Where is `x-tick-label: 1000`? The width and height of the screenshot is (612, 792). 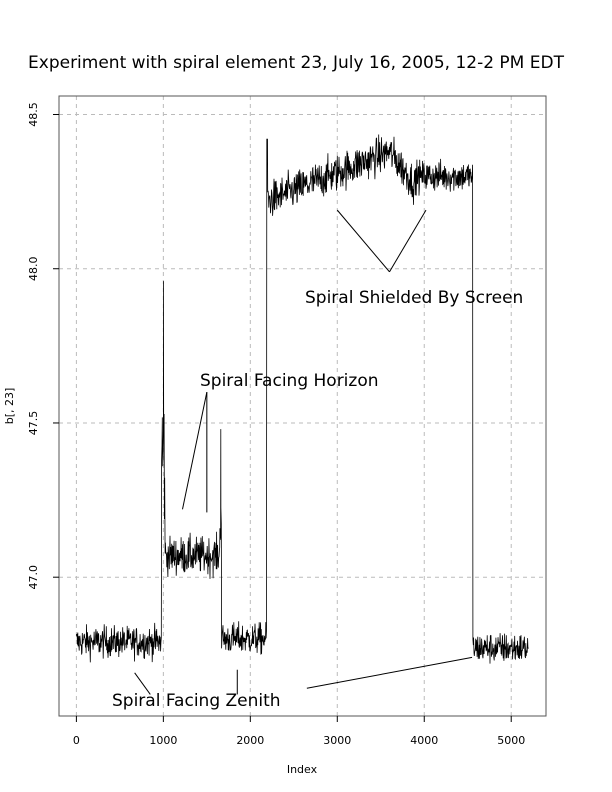 x-tick-label: 1000 is located at coordinates (163, 740).